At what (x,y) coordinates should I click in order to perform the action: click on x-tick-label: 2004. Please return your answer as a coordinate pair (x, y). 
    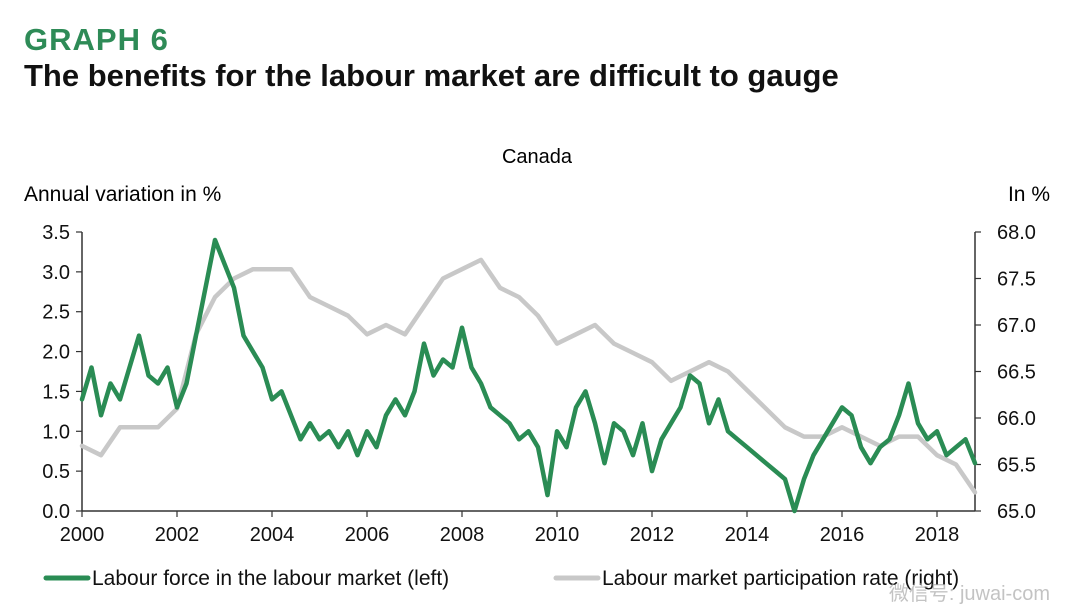
    Looking at the image, I should click on (272, 535).